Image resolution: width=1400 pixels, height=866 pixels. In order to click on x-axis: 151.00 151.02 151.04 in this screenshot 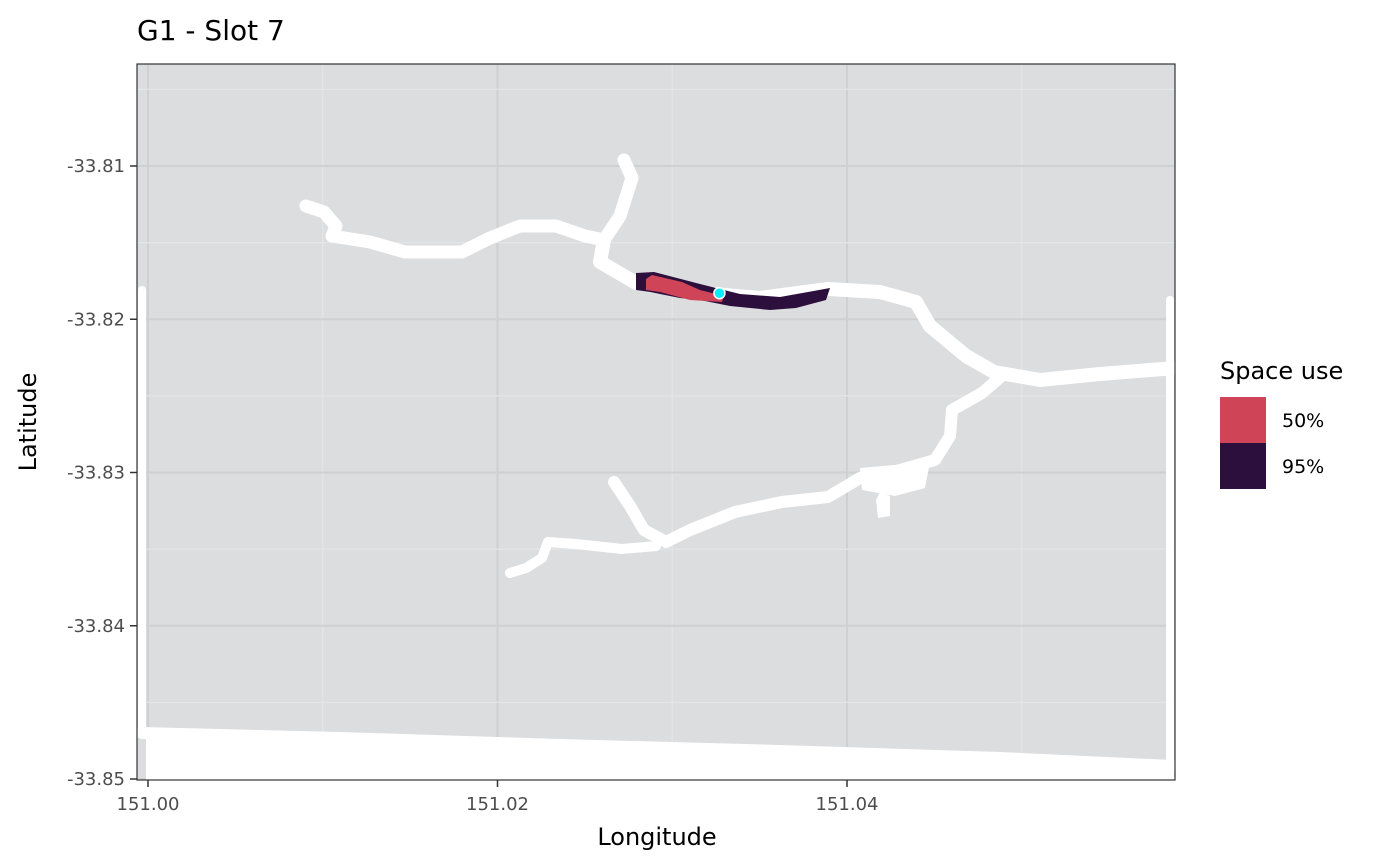, I will do `click(498, 797)`.